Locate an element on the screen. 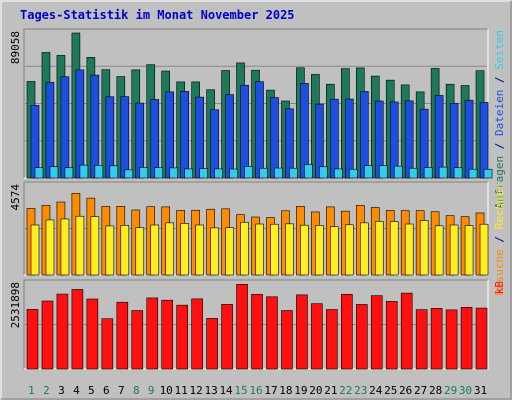 This screenshot has height=400, width=512. x-tick-label: 24 is located at coordinates (376, 390).